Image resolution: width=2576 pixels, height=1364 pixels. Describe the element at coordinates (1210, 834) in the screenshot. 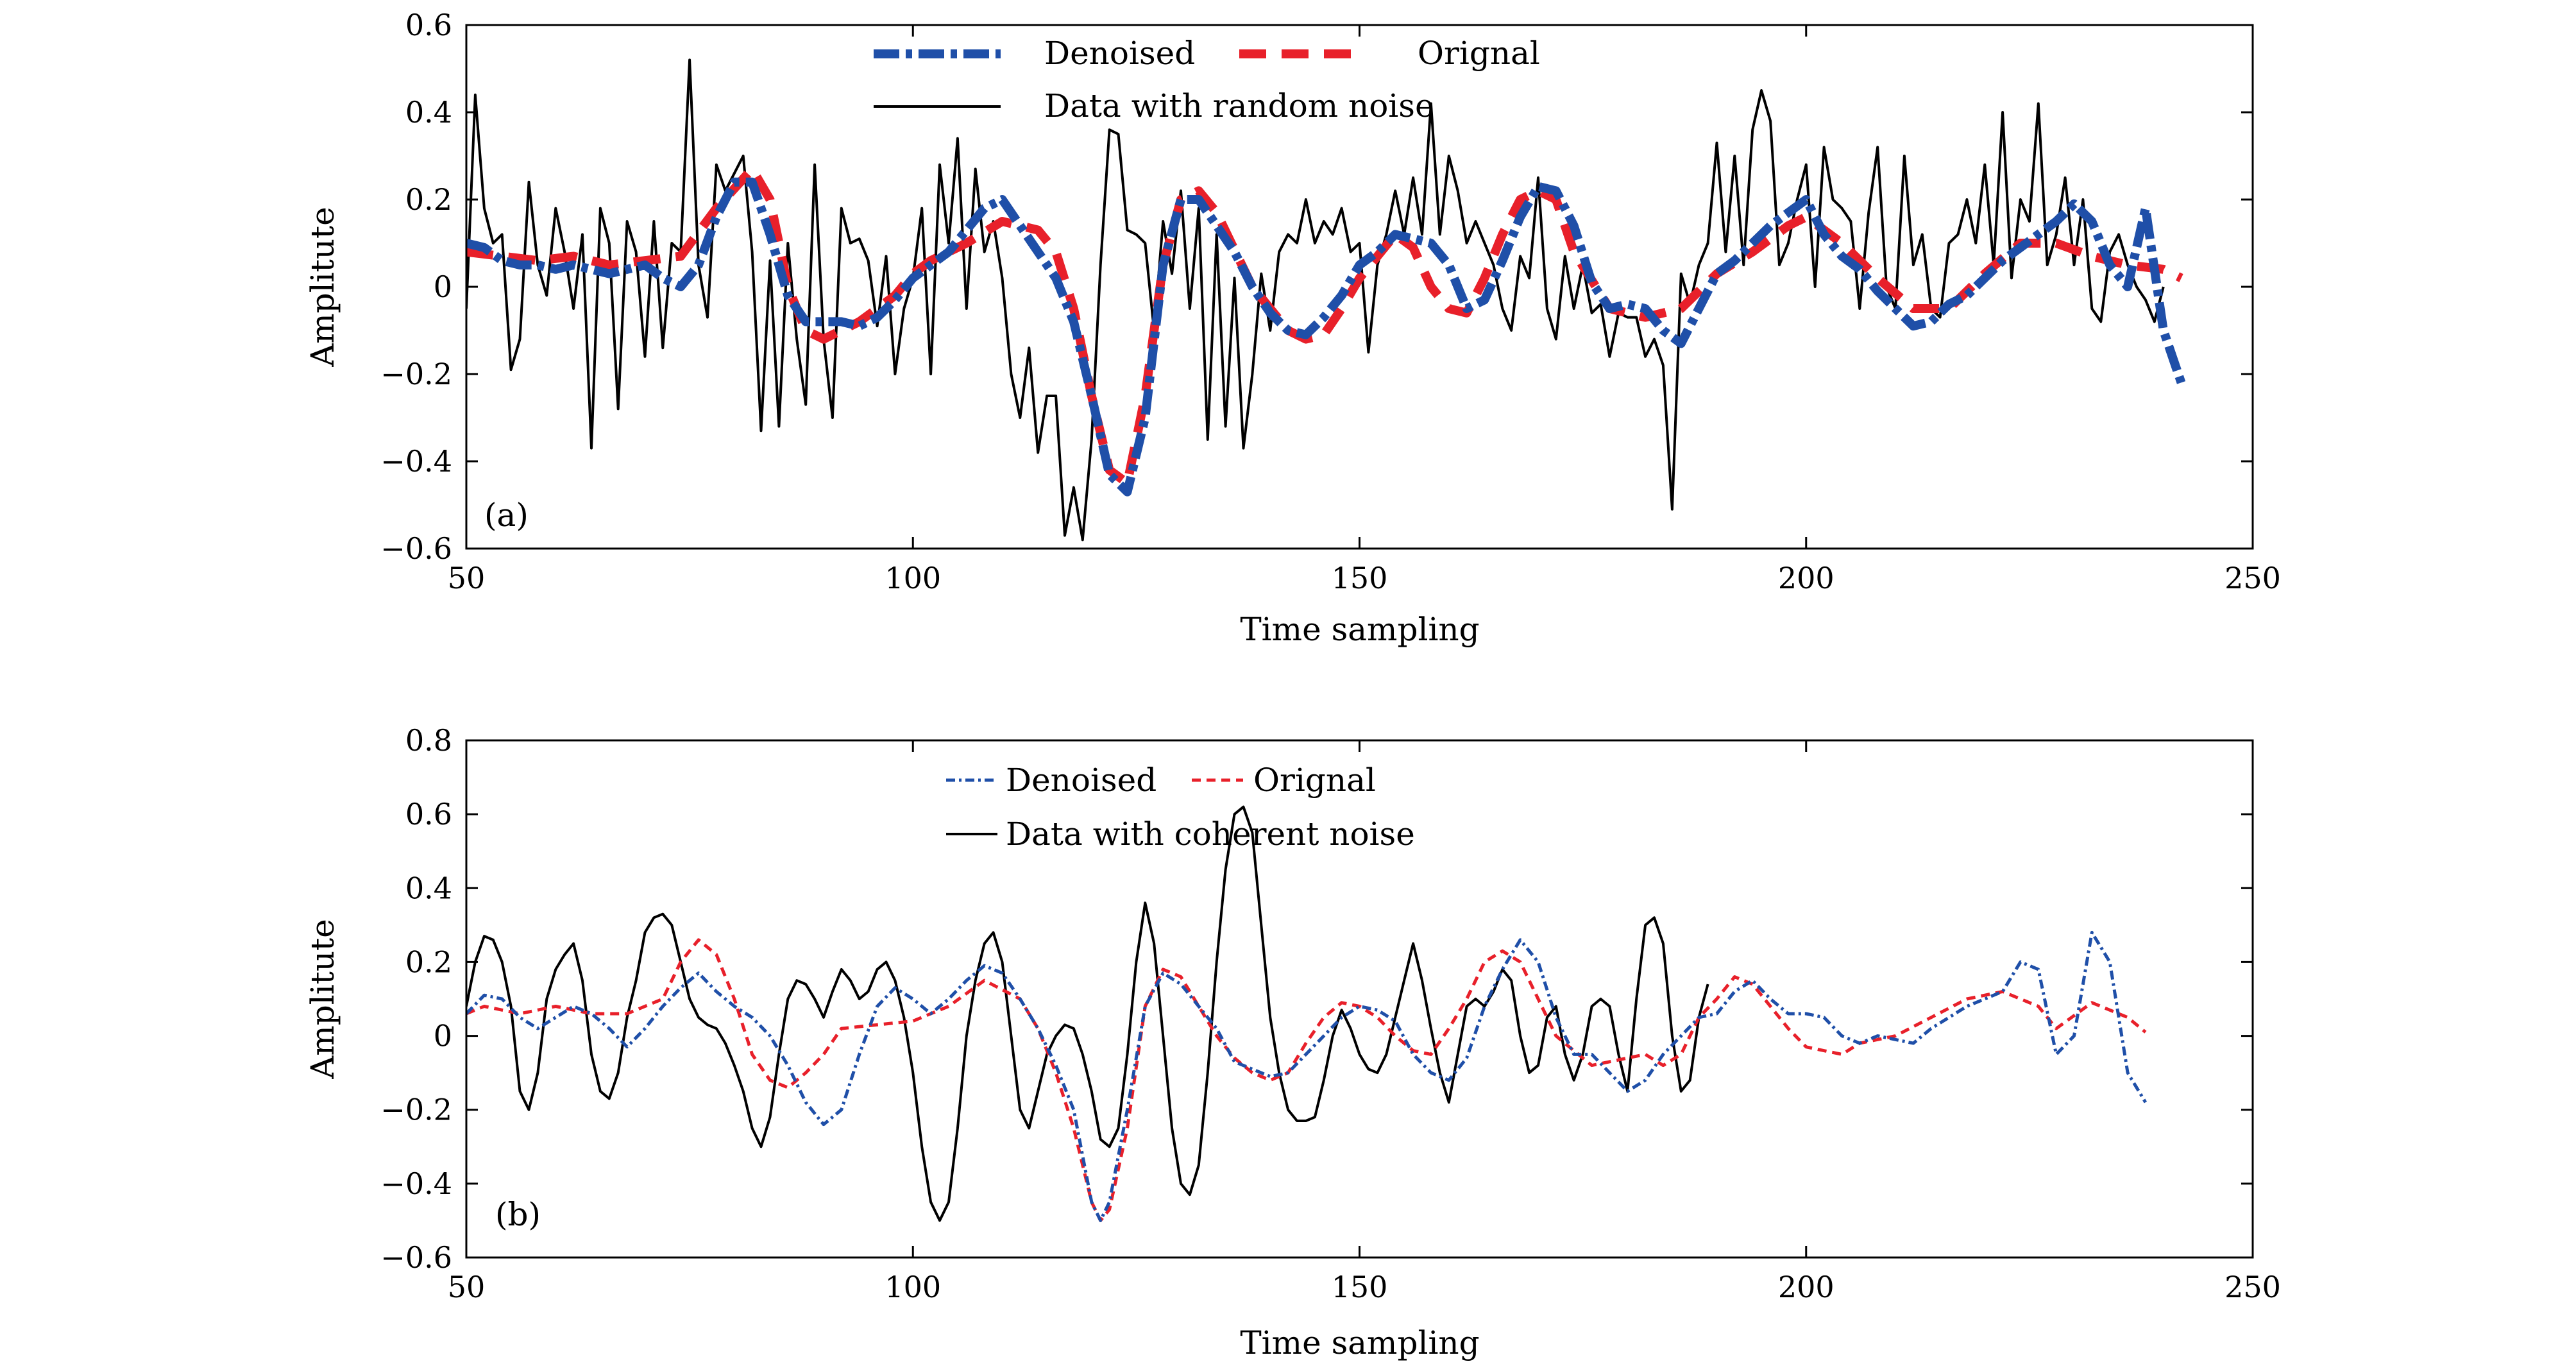

I see `legend-label-noisy: Data with coherent noise` at that location.